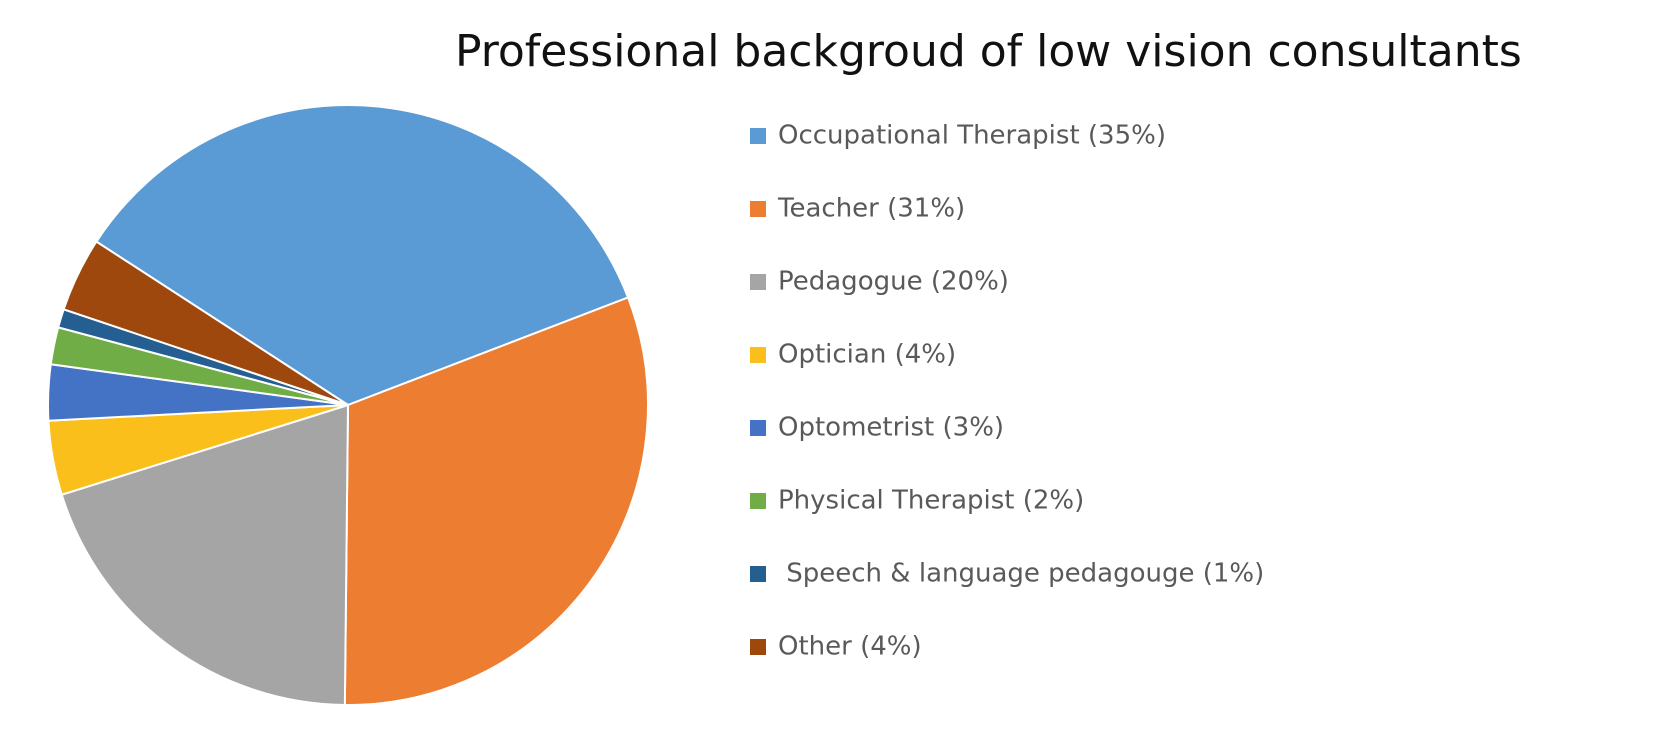 The width and height of the screenshot is (1670, 746). What do you see at coordinates (893, 282) in the screenshot?
I see `legend-label: Pedagogue (20%)` at bounding box center [893, 282].